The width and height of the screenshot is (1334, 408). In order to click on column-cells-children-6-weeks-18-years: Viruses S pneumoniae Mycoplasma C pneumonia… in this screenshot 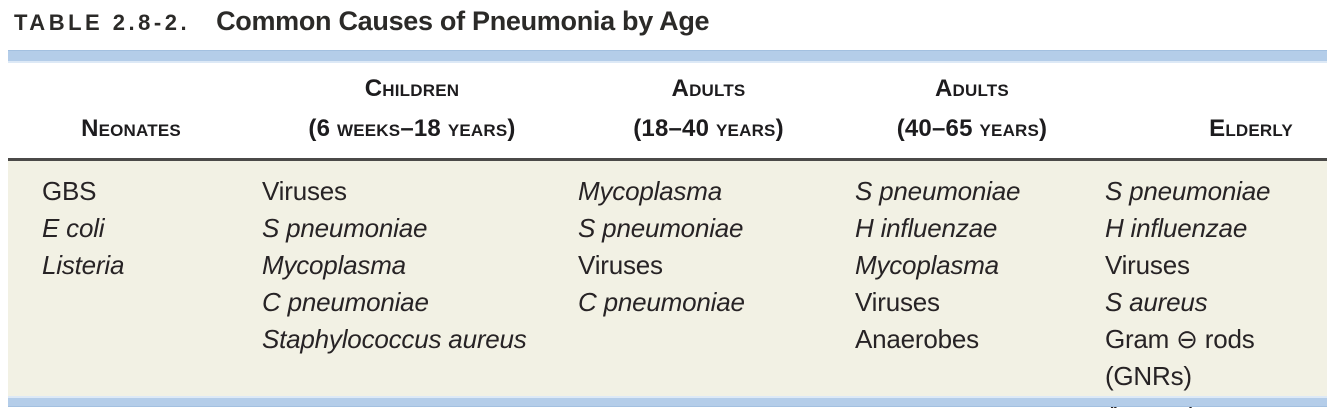, I will do `click(412, 265)`.